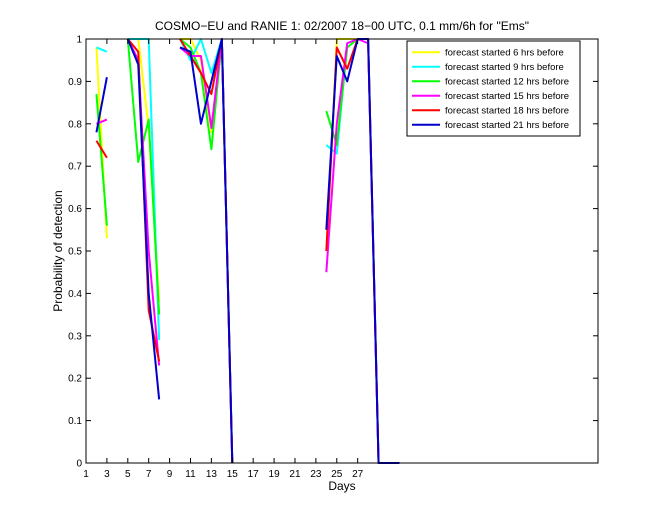 The width and height of the screenshot is (660, 520). What do you see at coordinates (507, 125) in the screenshot?
I see `legend-label-6: forecast started 21 hrs before` at bounding box center [507, 125].